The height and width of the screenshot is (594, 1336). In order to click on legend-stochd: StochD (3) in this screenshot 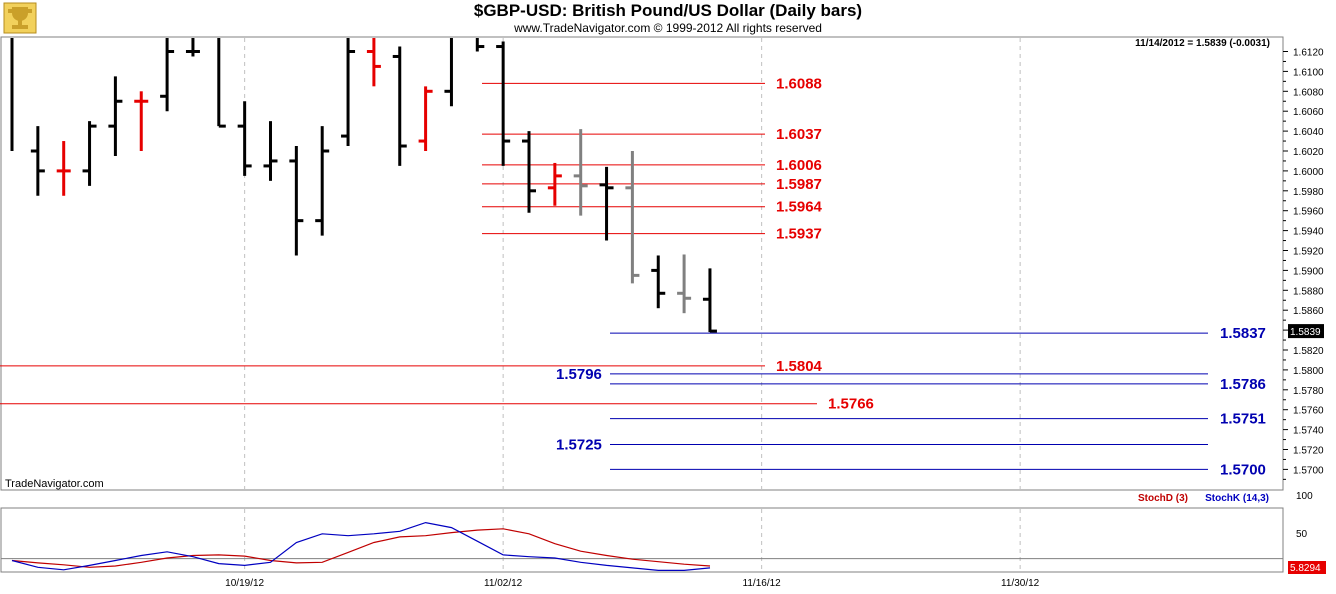, I will do `click(1163, 498)`.